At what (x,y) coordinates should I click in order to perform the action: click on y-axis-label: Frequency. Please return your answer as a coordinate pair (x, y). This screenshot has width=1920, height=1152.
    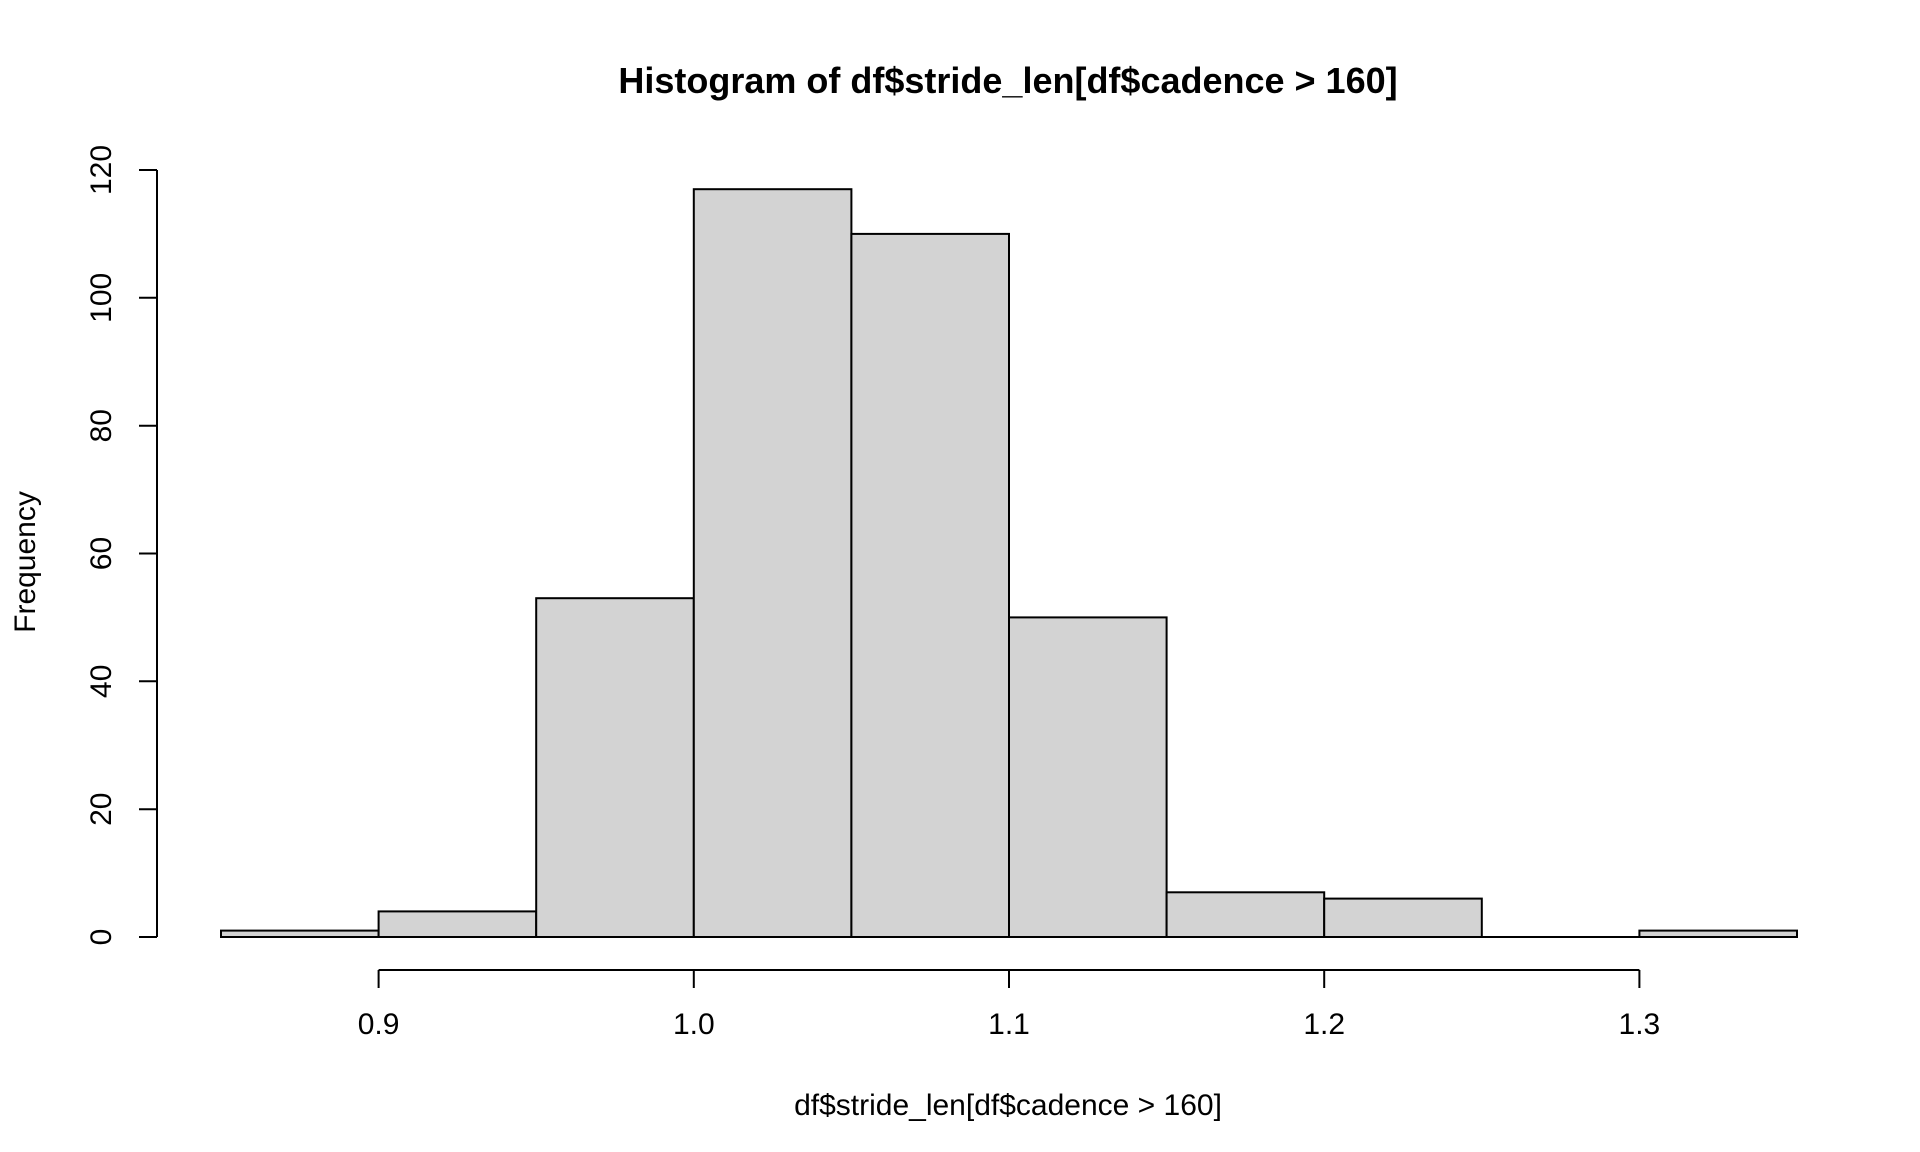
    Looking at the image, I should click on (25, 562).